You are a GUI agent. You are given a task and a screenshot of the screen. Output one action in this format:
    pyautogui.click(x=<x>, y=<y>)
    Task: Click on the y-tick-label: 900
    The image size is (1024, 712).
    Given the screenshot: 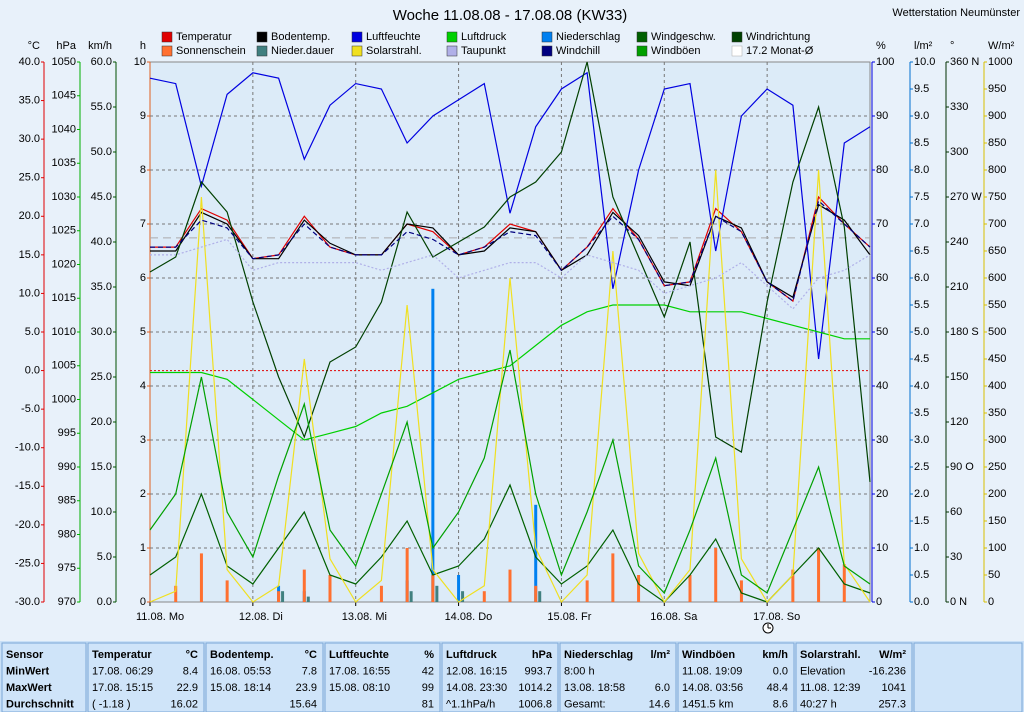 What is the action you would take?
    pyautogui.click(x=997, y=116)
    